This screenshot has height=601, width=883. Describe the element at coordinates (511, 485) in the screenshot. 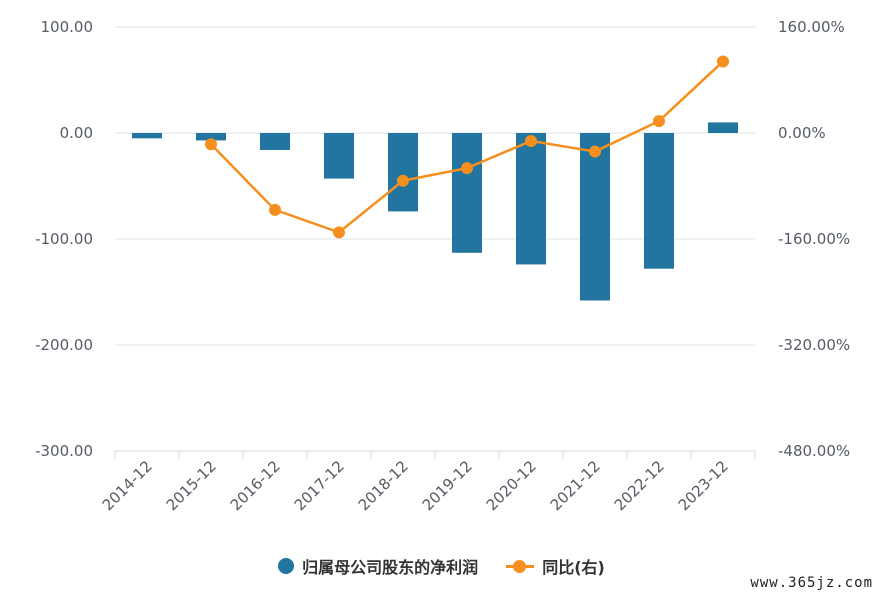

I see `x-tick-label: 2020-12` at that location.